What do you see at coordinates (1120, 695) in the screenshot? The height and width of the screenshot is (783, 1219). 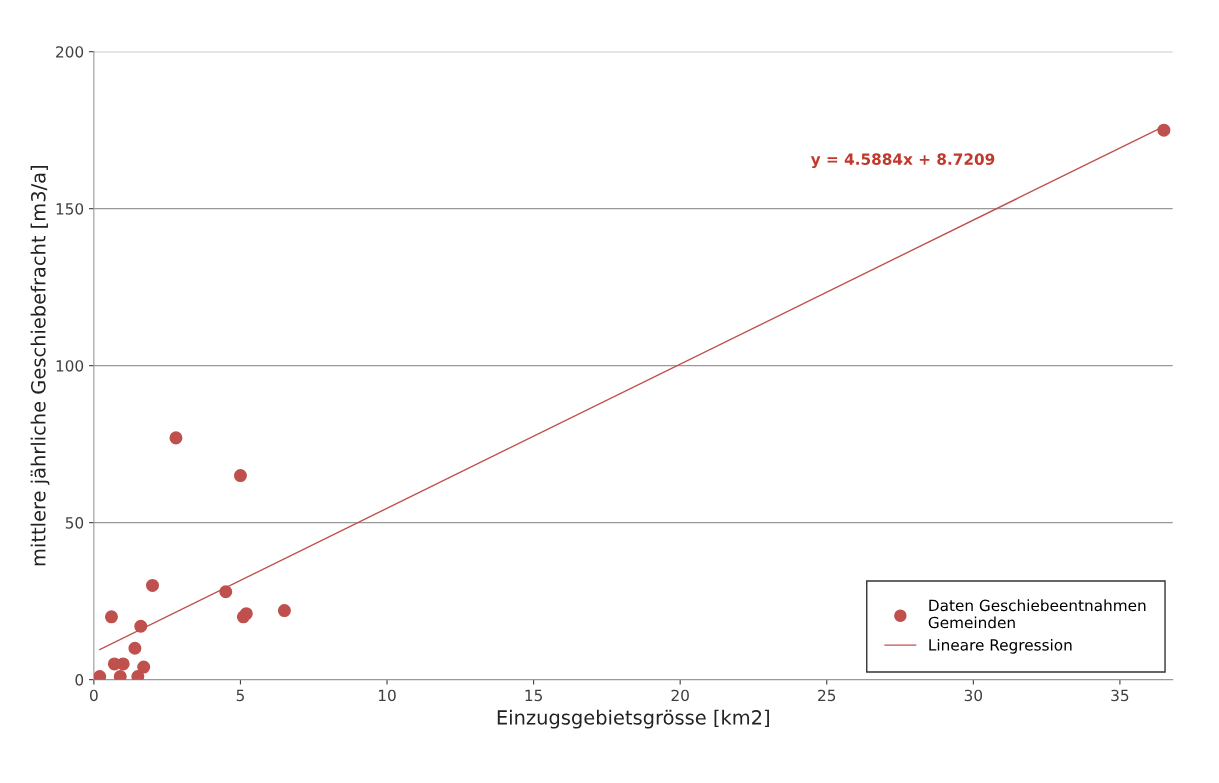 I see `x-tick-label: 35` at bounding box center [1120, 695].